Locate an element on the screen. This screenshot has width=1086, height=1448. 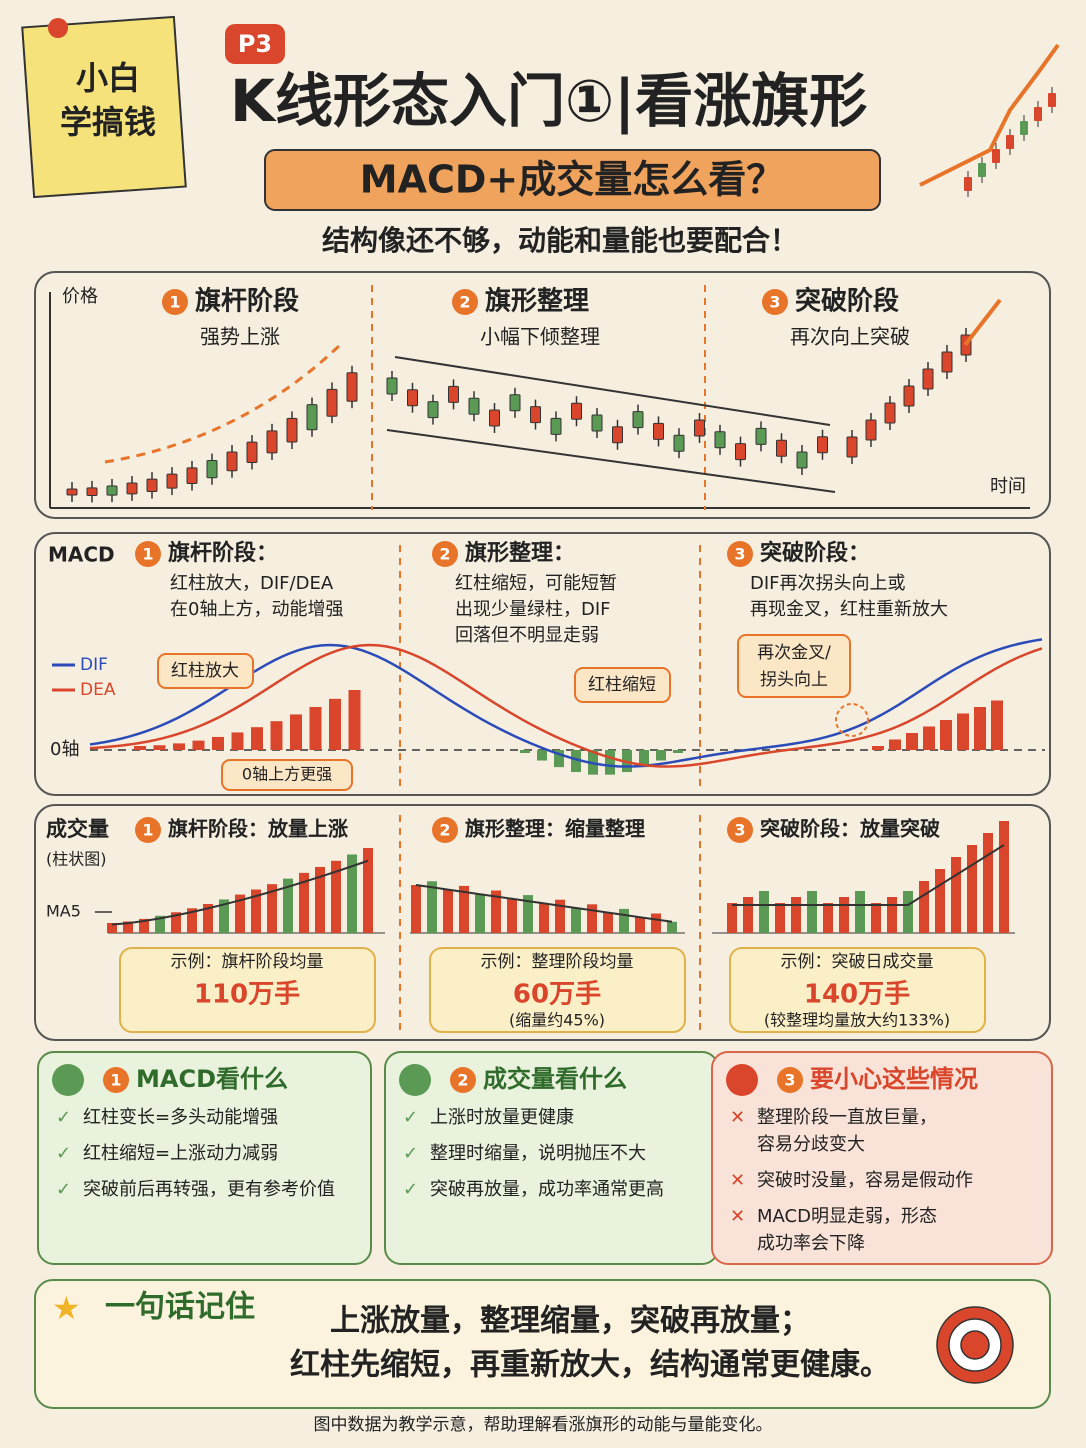
phase-desc: 小幅下倾整理 is located at coordinates (540, 337).